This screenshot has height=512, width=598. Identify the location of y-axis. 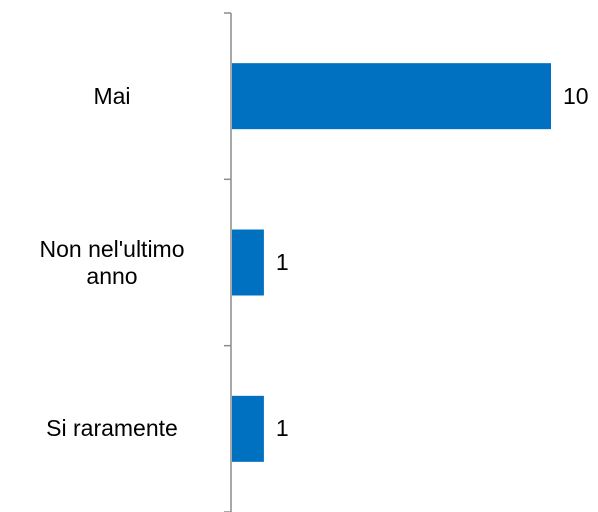
(228, 262).